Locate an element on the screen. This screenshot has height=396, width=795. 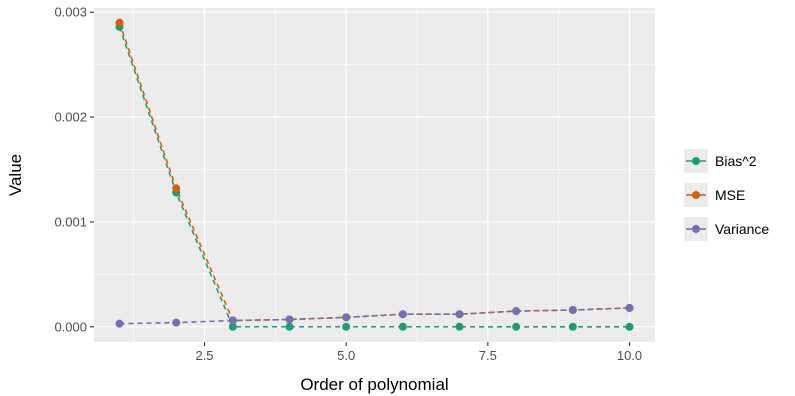
y-axis-title: Value is located at coordinates (15, 175).